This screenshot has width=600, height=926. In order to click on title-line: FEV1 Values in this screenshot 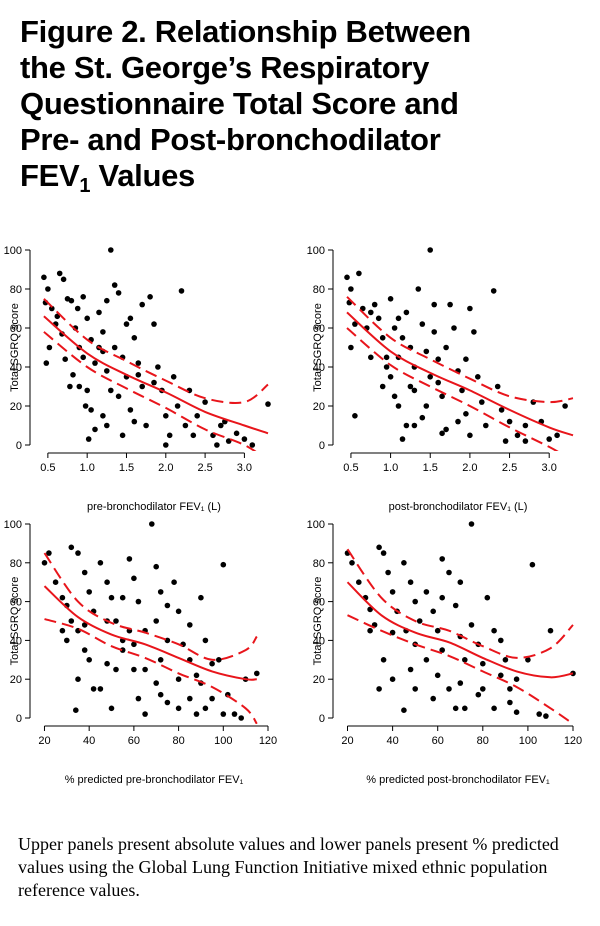, I will do `click(305, 177)`.